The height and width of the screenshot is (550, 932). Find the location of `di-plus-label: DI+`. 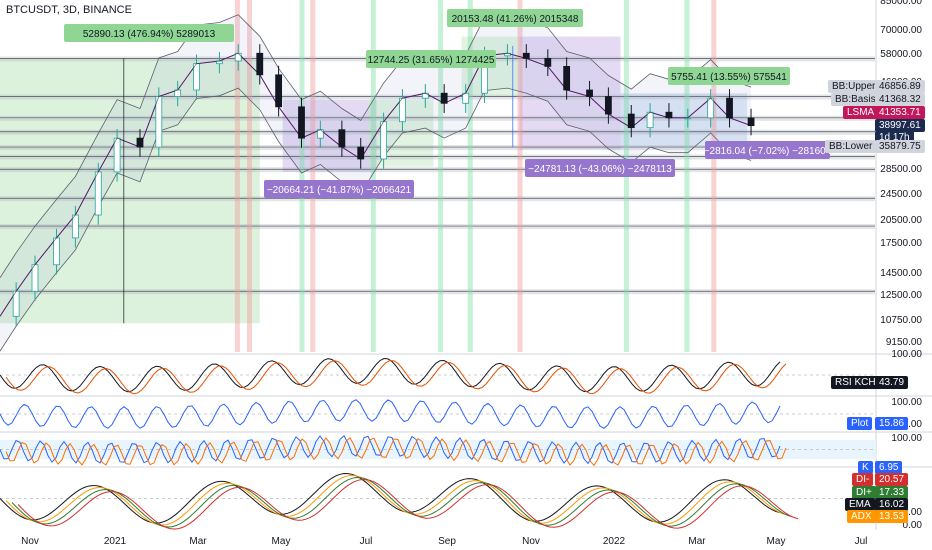

di-plus-label: DI+ is located at coordinates (864, 492).